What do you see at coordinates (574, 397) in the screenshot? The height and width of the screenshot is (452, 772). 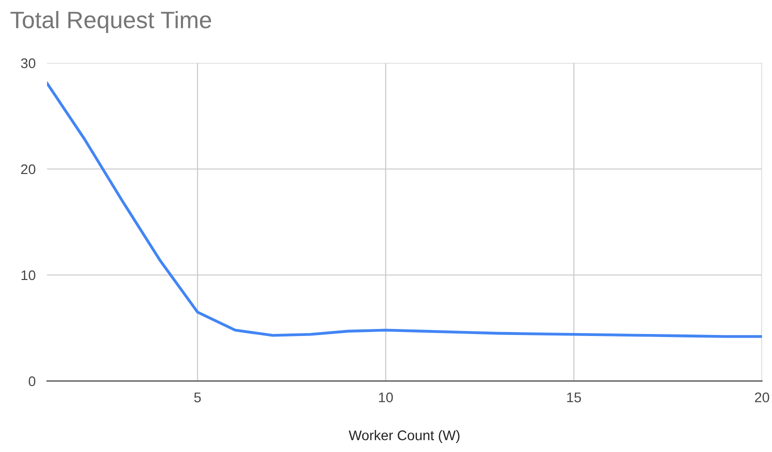 I see `x-tick-label: 15` at bounding box center [574, 397].